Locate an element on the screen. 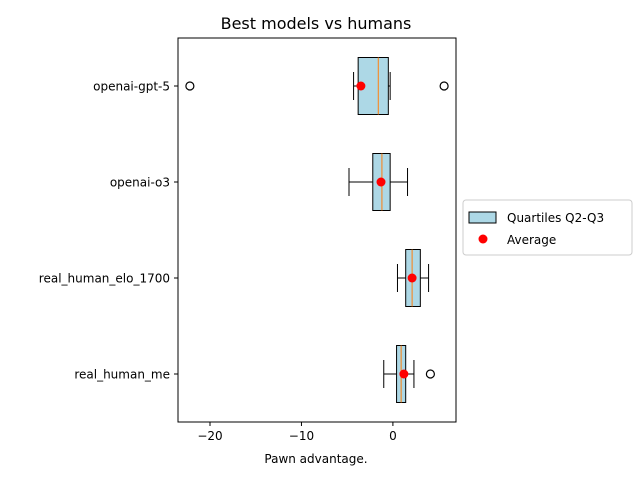  y-tick-label: openai-gpt-5 is located at coordinates (131, 87).